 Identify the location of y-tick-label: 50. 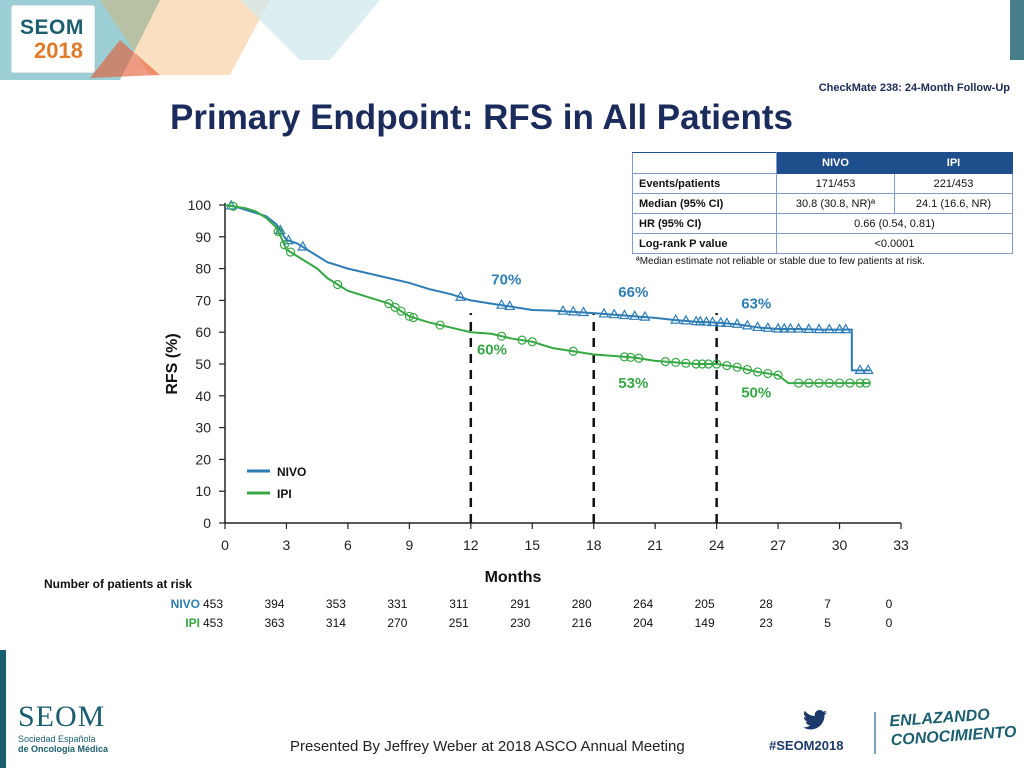
(203, 364).